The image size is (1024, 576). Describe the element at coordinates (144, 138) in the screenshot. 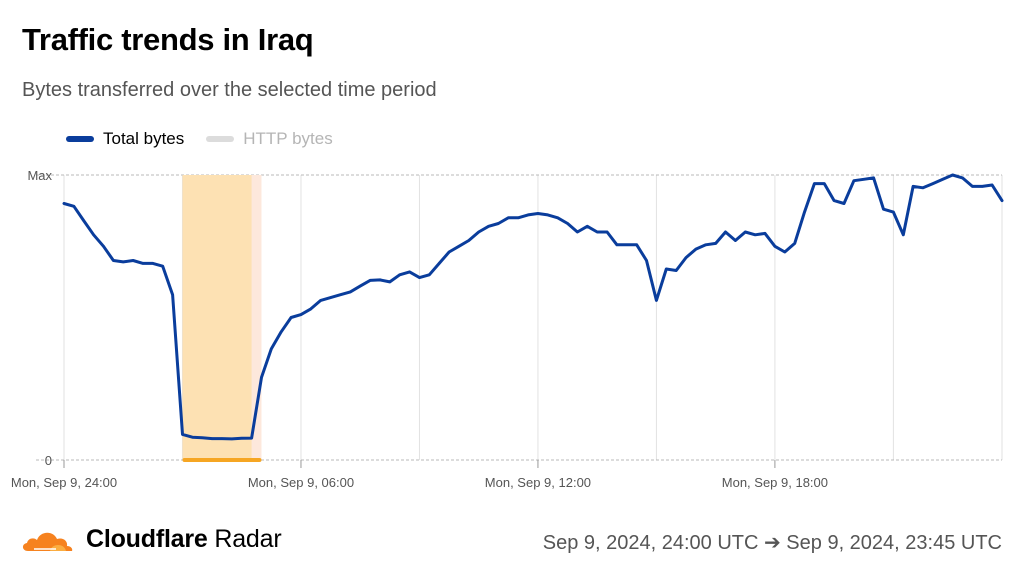

I see `legend-label-total-bytes: Total bytes` at that location.